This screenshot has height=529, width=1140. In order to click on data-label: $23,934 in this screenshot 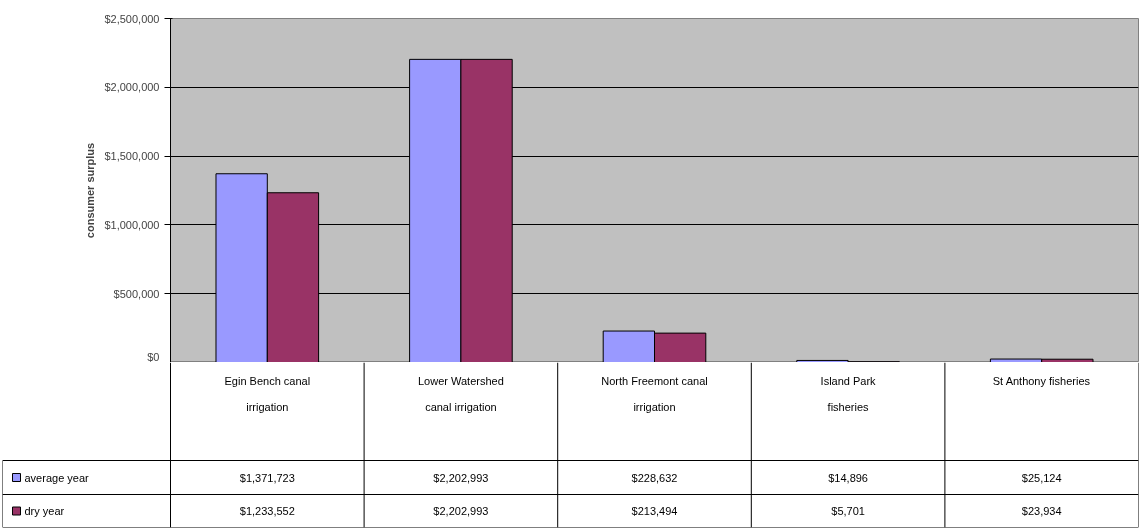, I will do `click(1041, 511)`.